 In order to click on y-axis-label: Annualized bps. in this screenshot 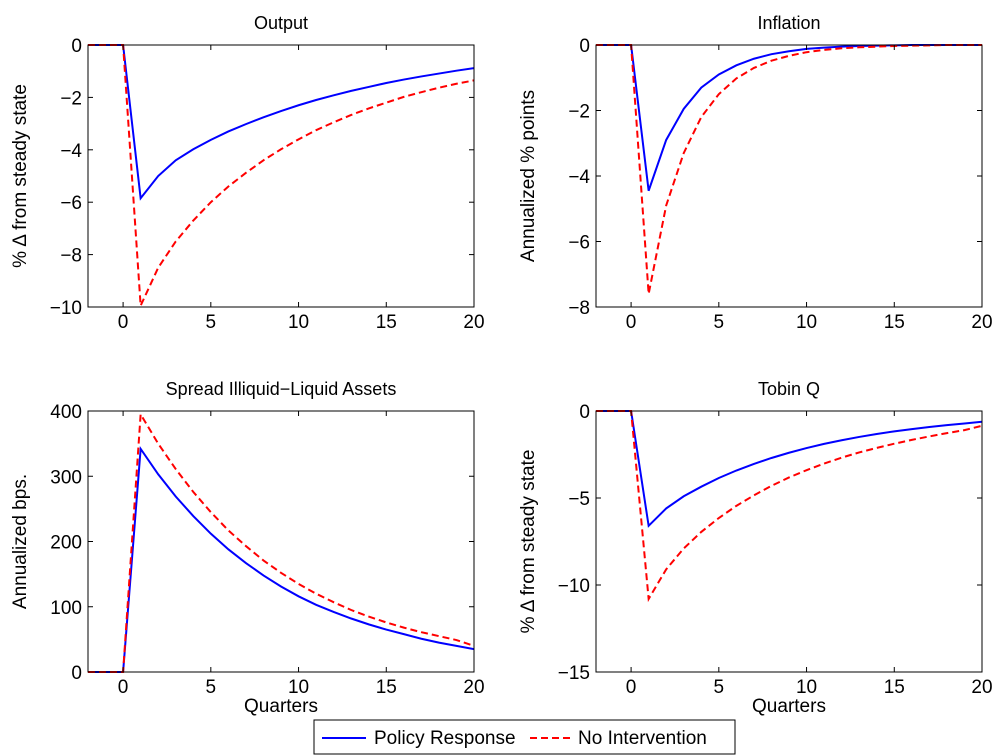, I will do `click(20, 541)`.